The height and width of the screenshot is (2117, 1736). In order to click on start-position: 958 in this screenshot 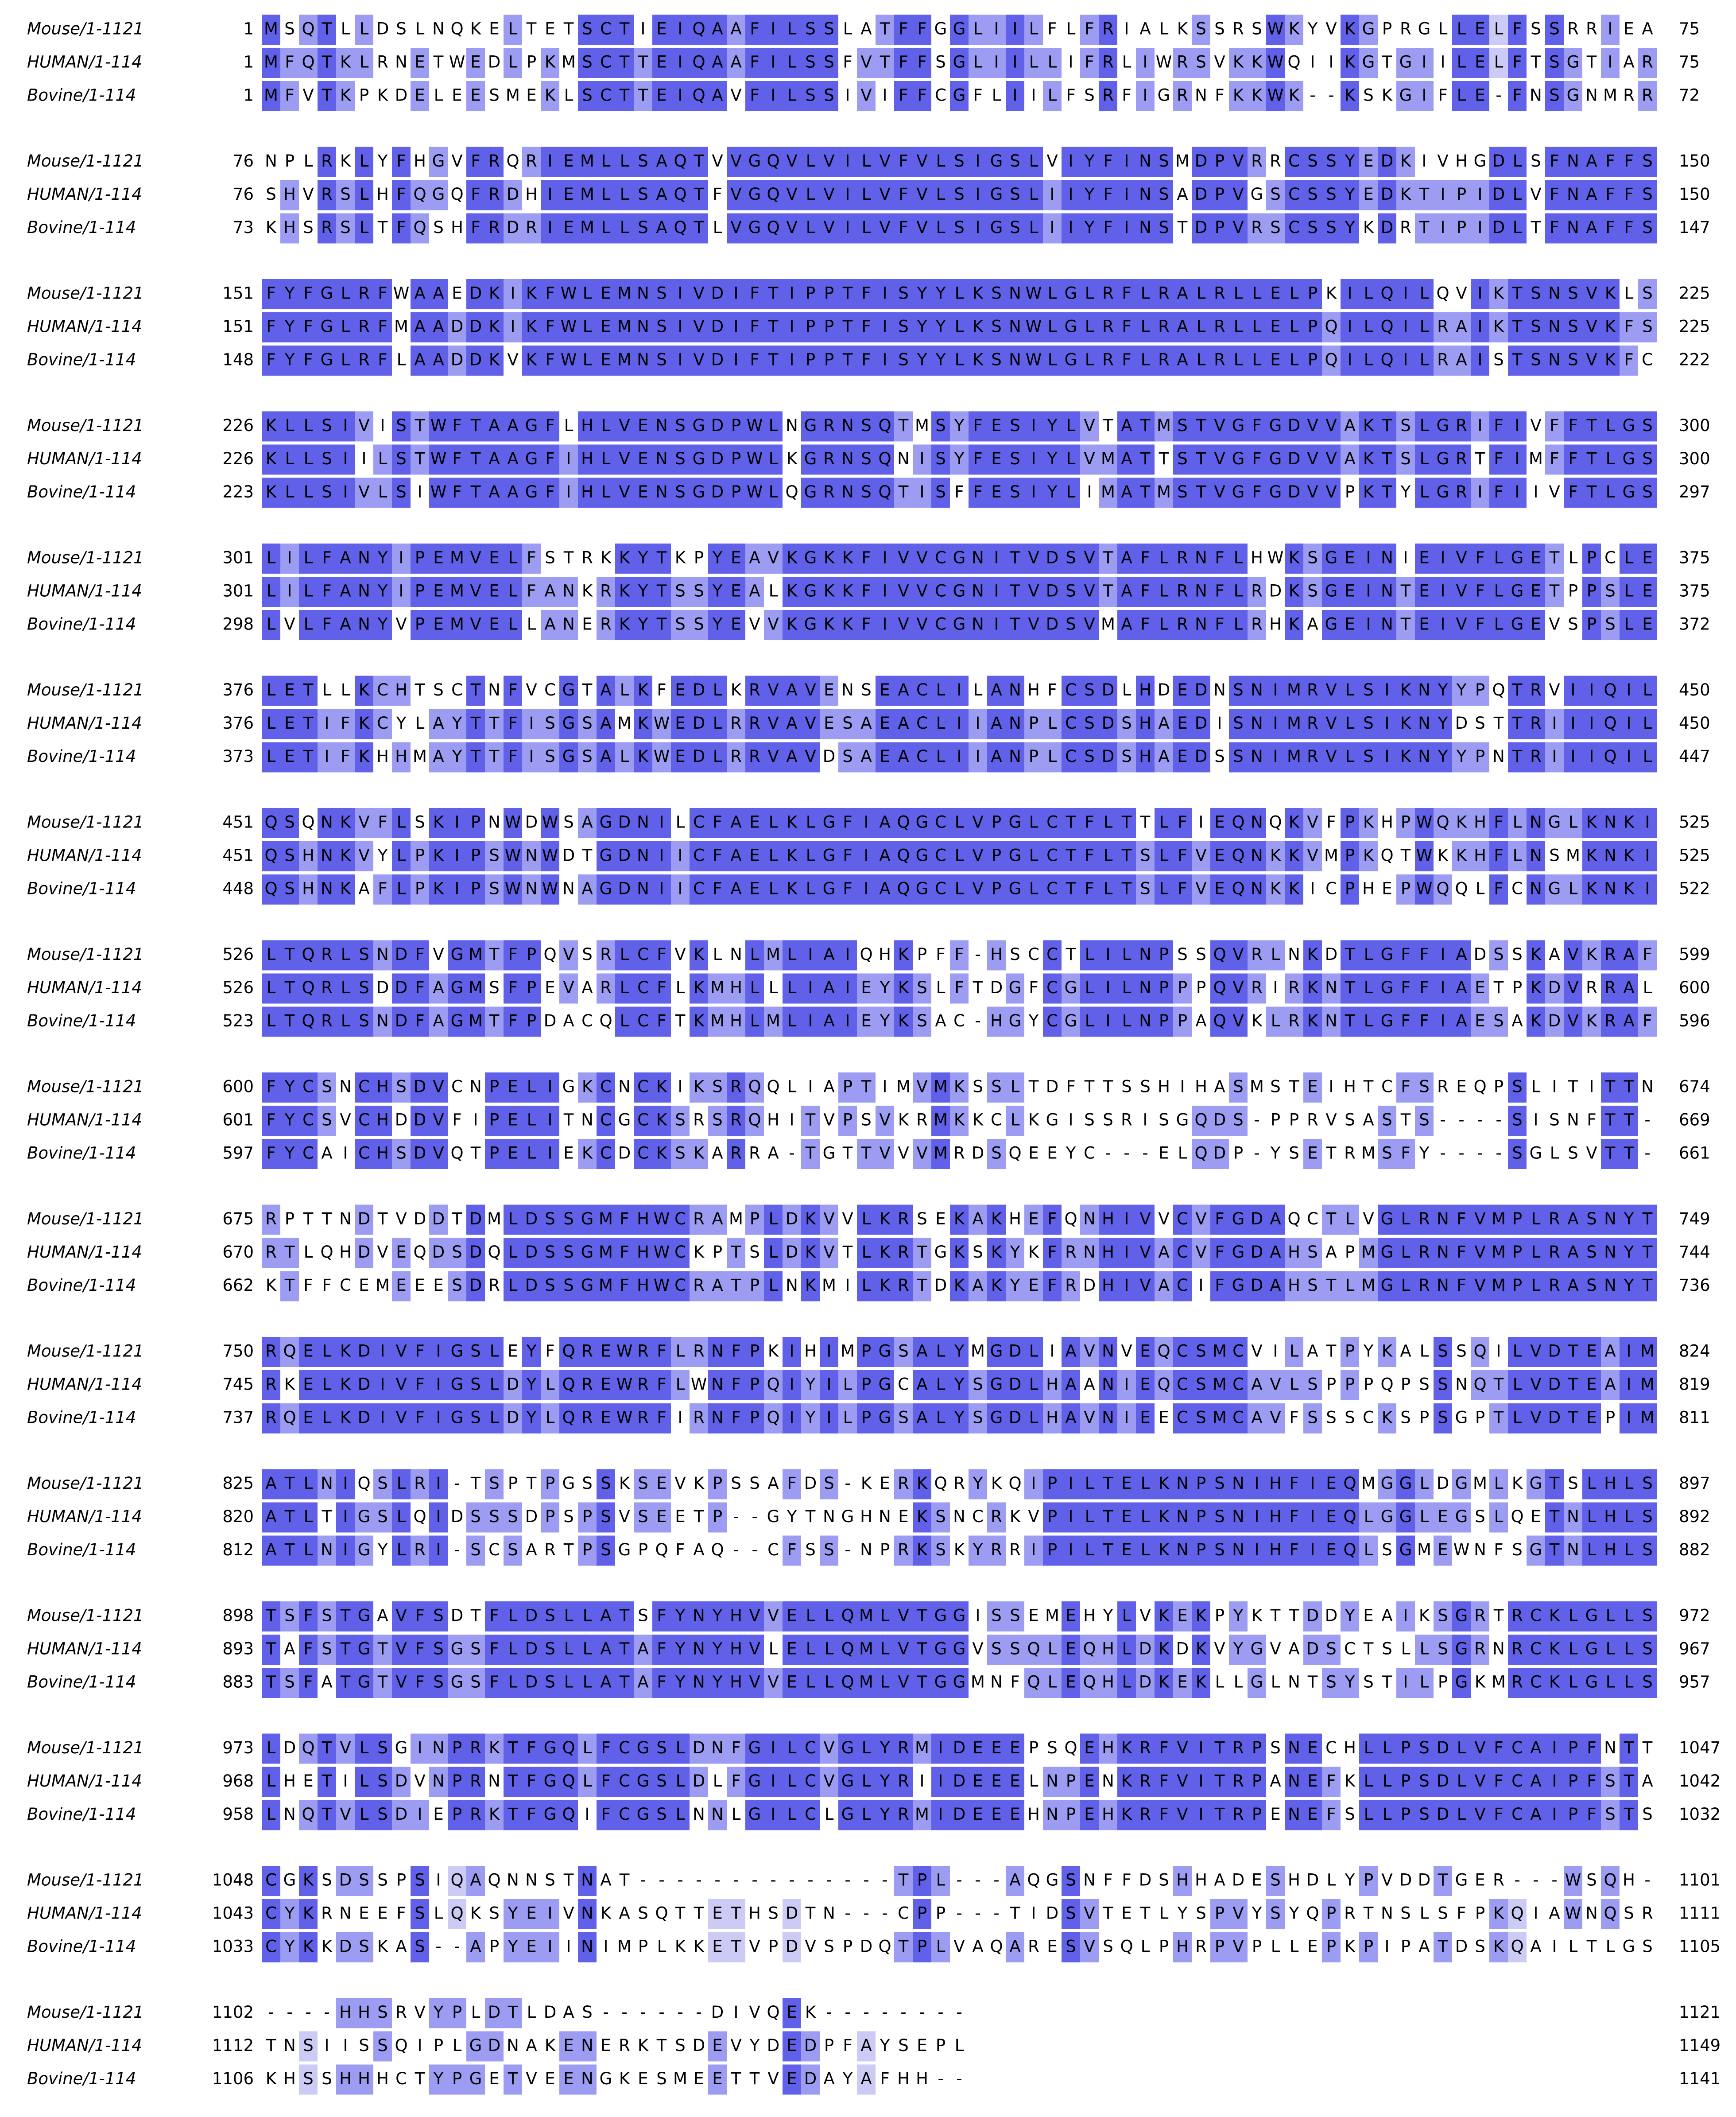, I will do `click(238, 1815)`.